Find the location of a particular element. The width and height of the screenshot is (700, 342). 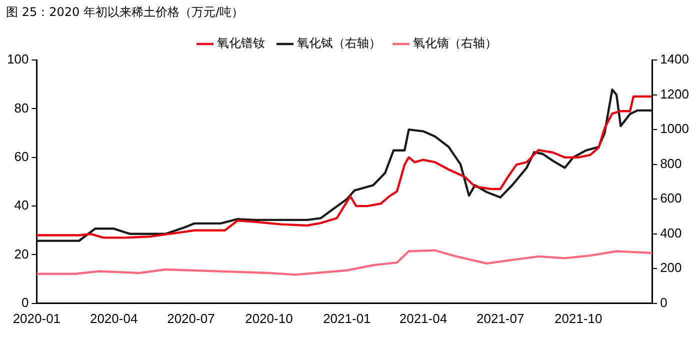

y2-tick-label: 600 is located at coordinates (671, 198).